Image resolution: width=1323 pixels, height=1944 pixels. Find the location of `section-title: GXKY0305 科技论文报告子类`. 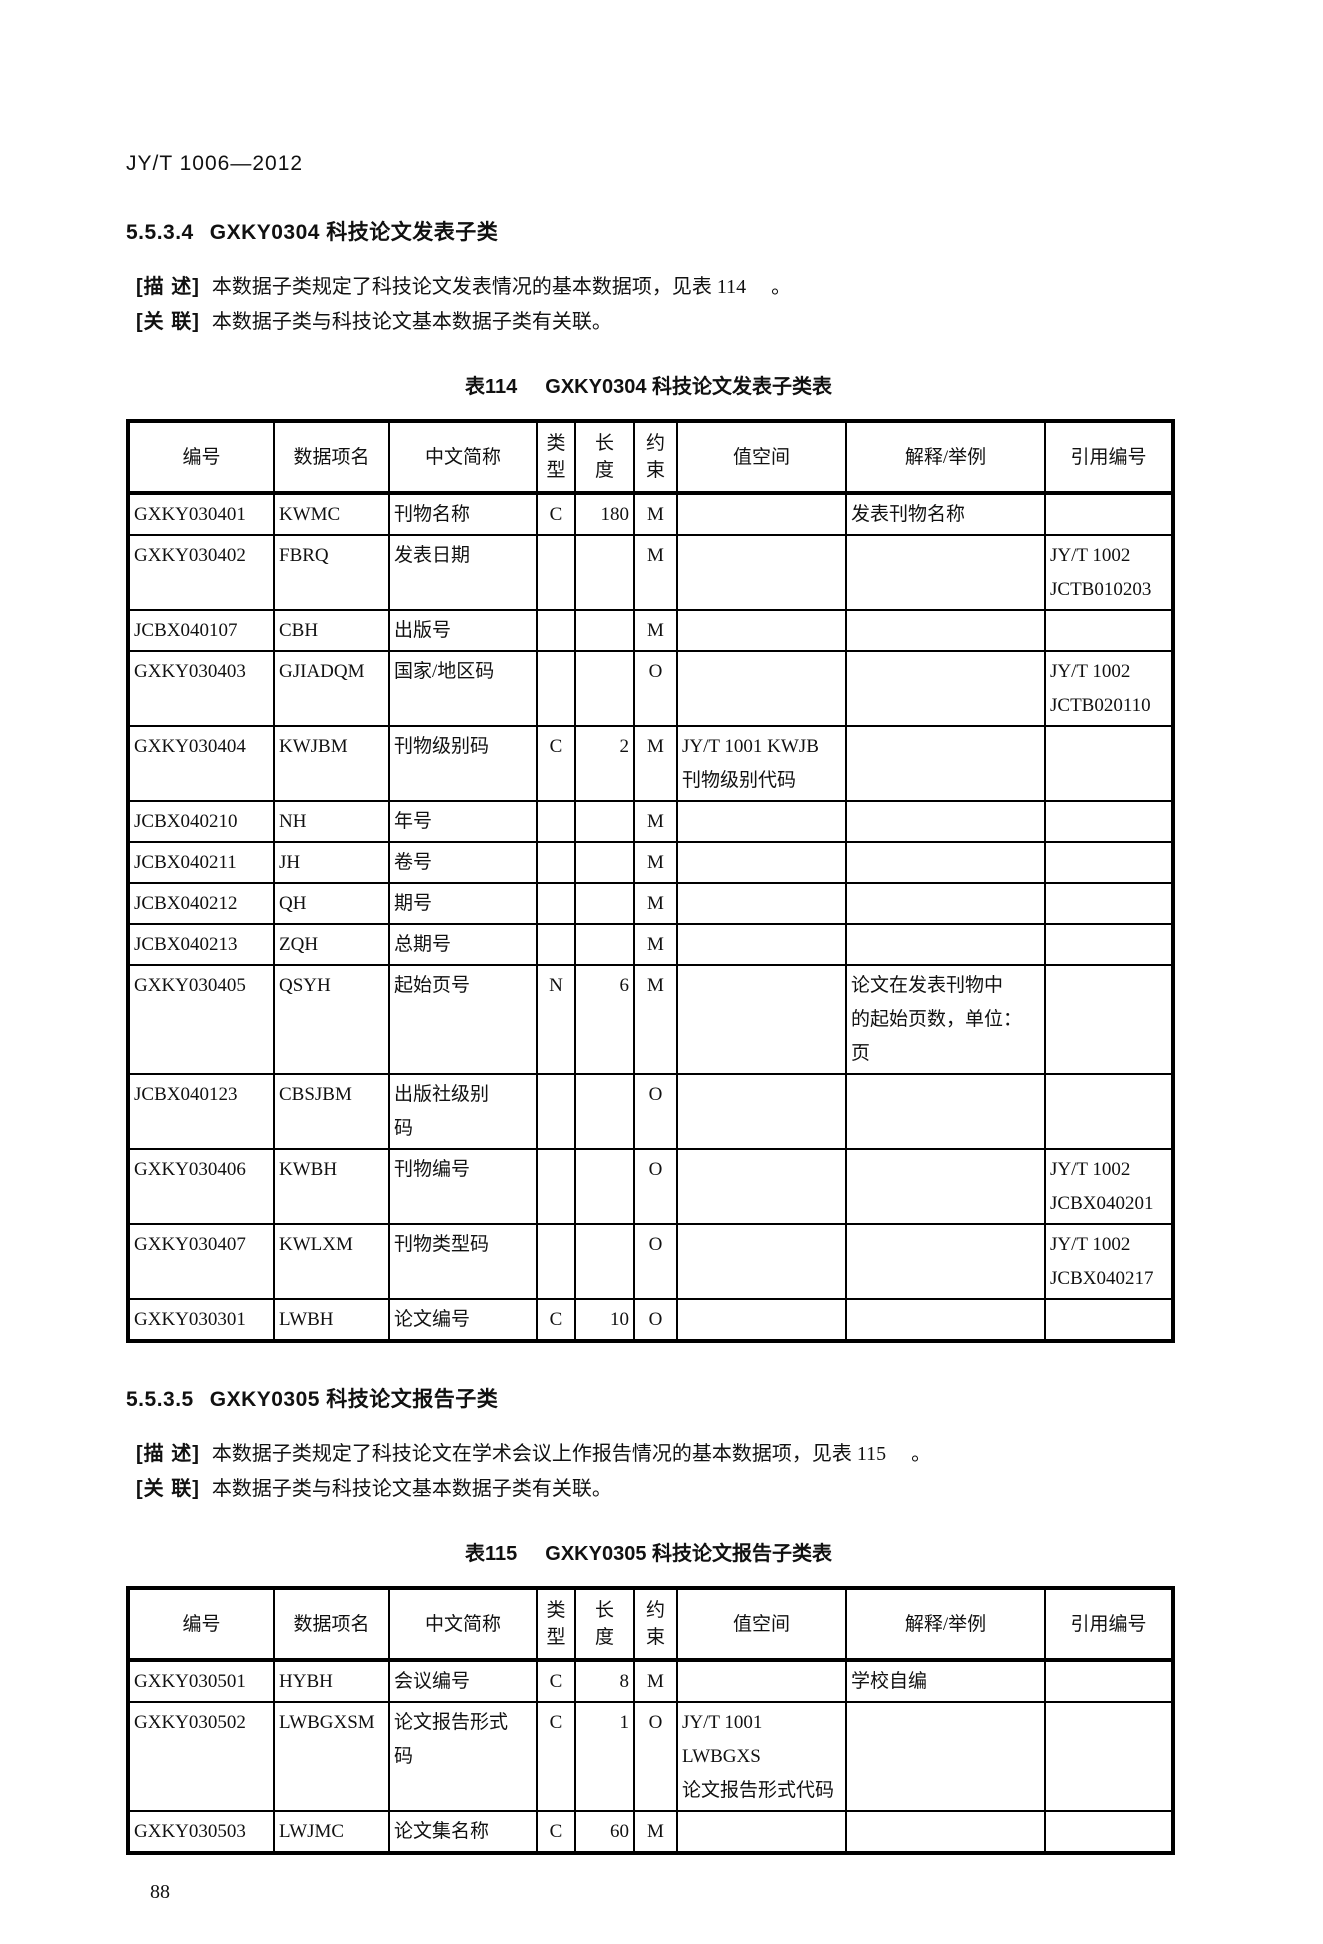

section-title: GXKY0305 科技论文报告子类 is located at coordinates (354, 1399).